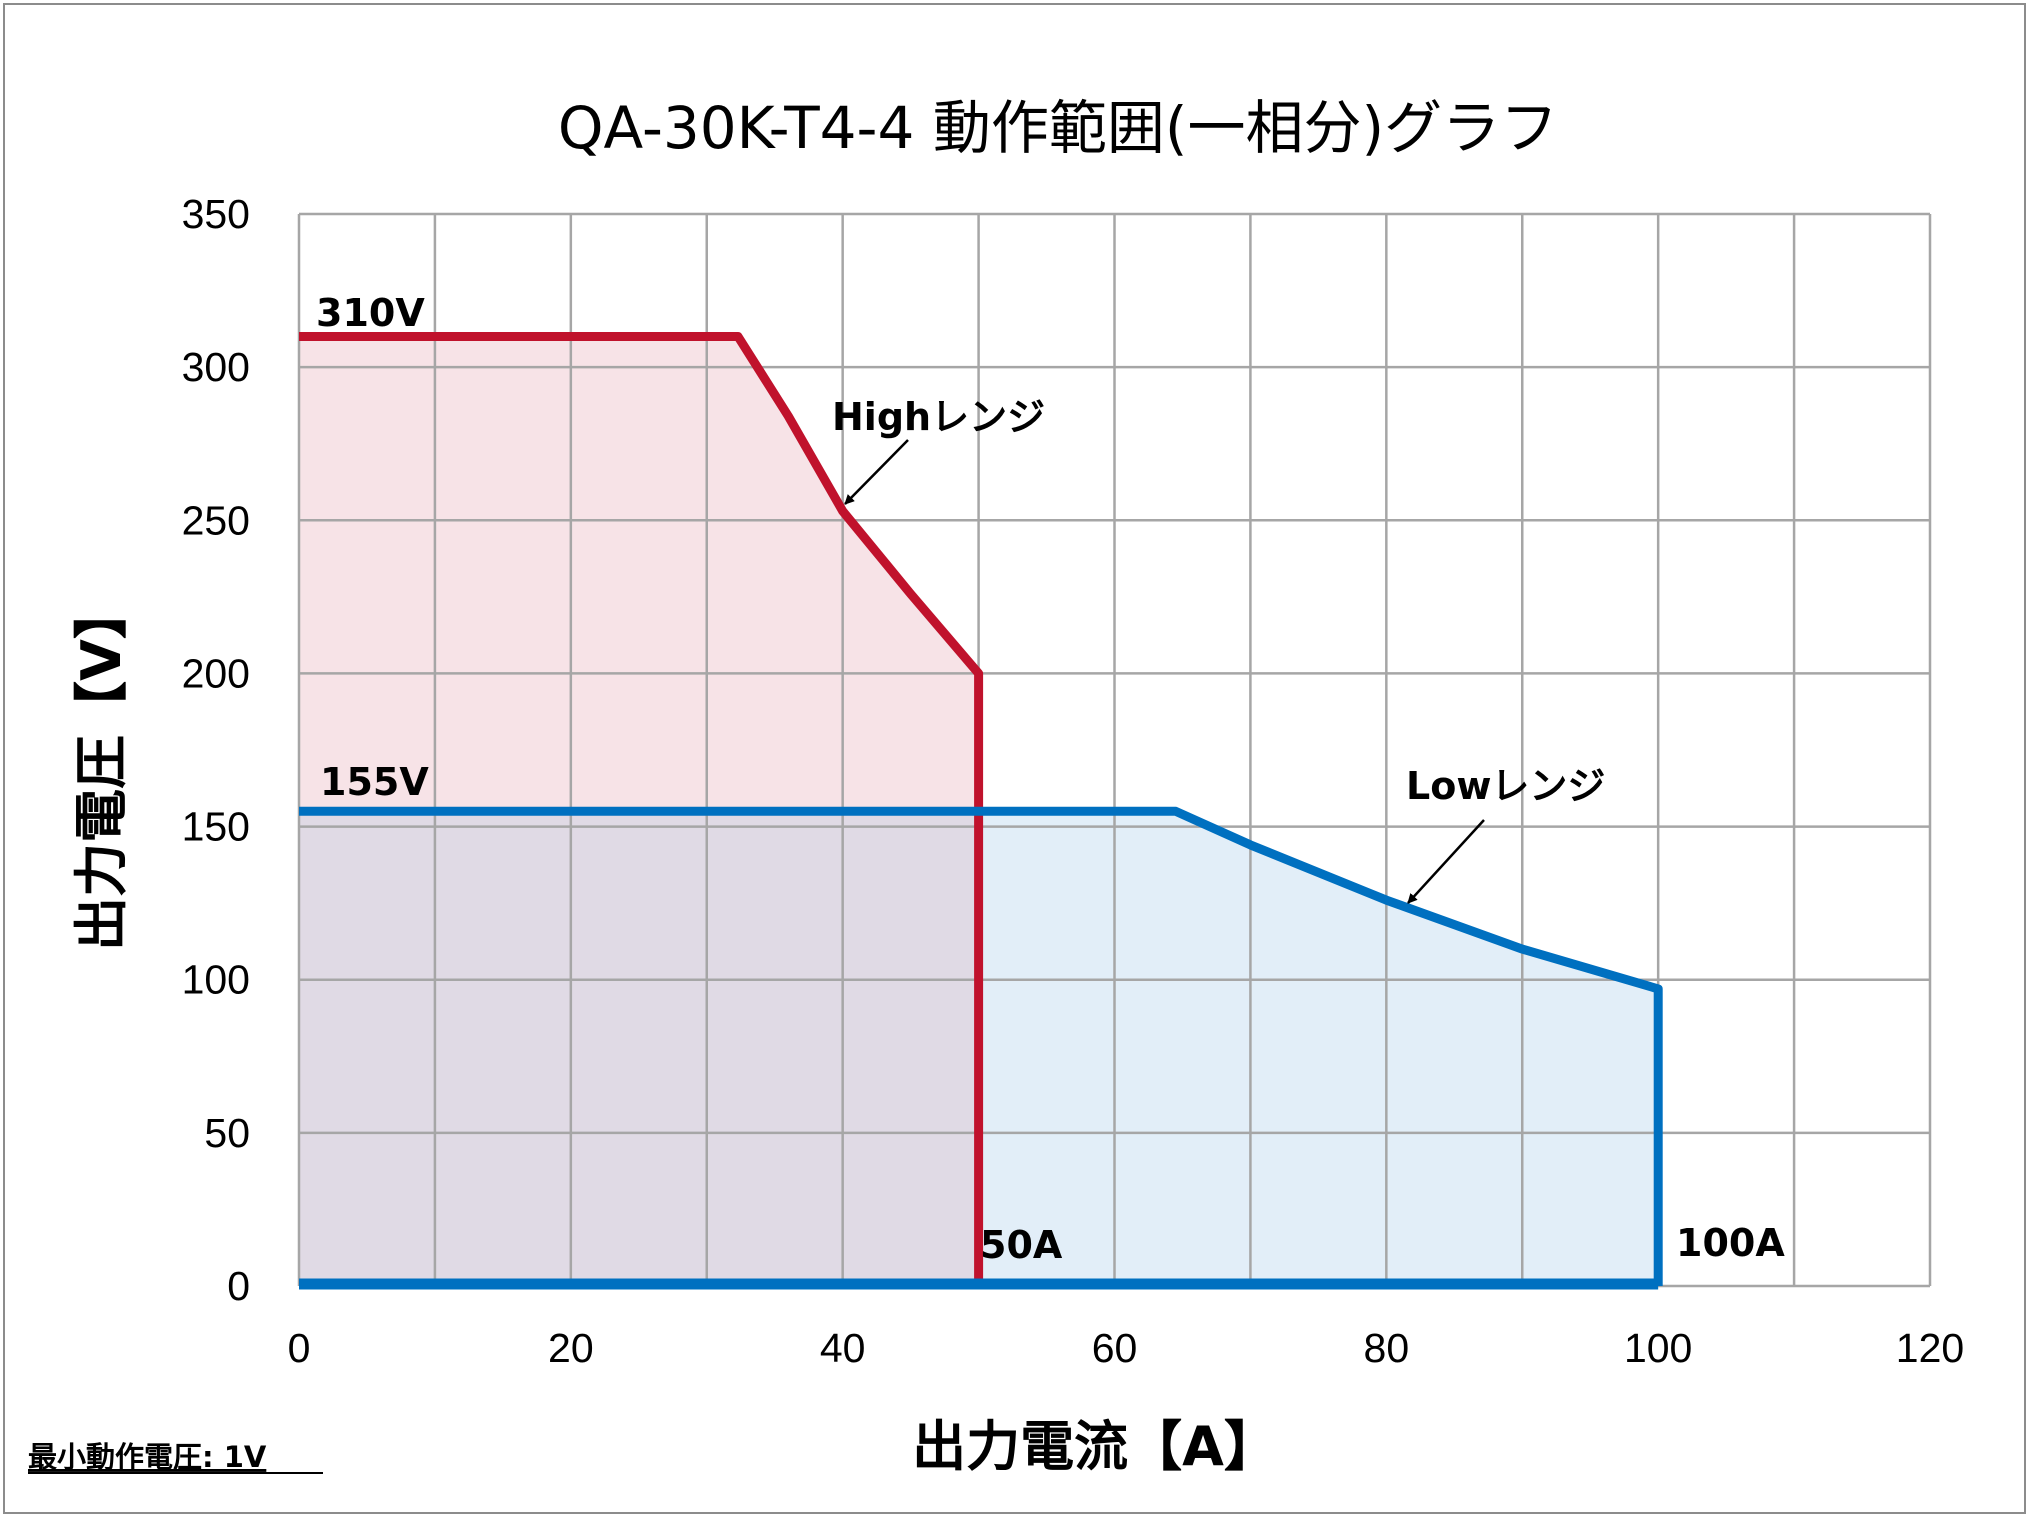 Image resolution: width=2031 pixels, height=1519 pixels. Describe the element at coordinates (216, 673) in the screenshot. I see `y-tick-label: 200` at that location.